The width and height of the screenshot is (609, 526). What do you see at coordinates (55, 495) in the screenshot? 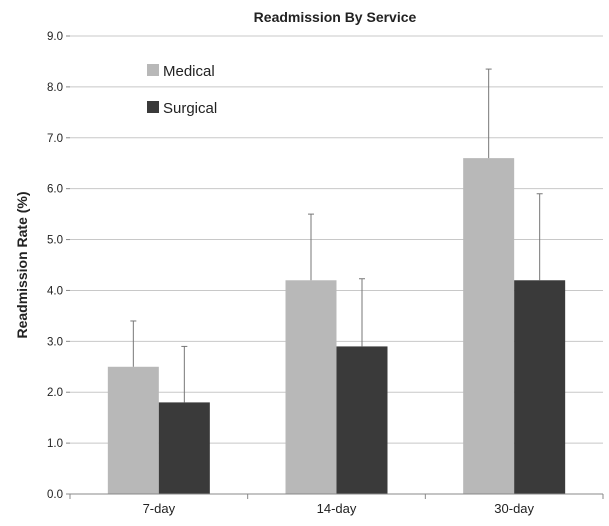
I see `y-tick-label: 0.0` at bounding box center [55, 495].